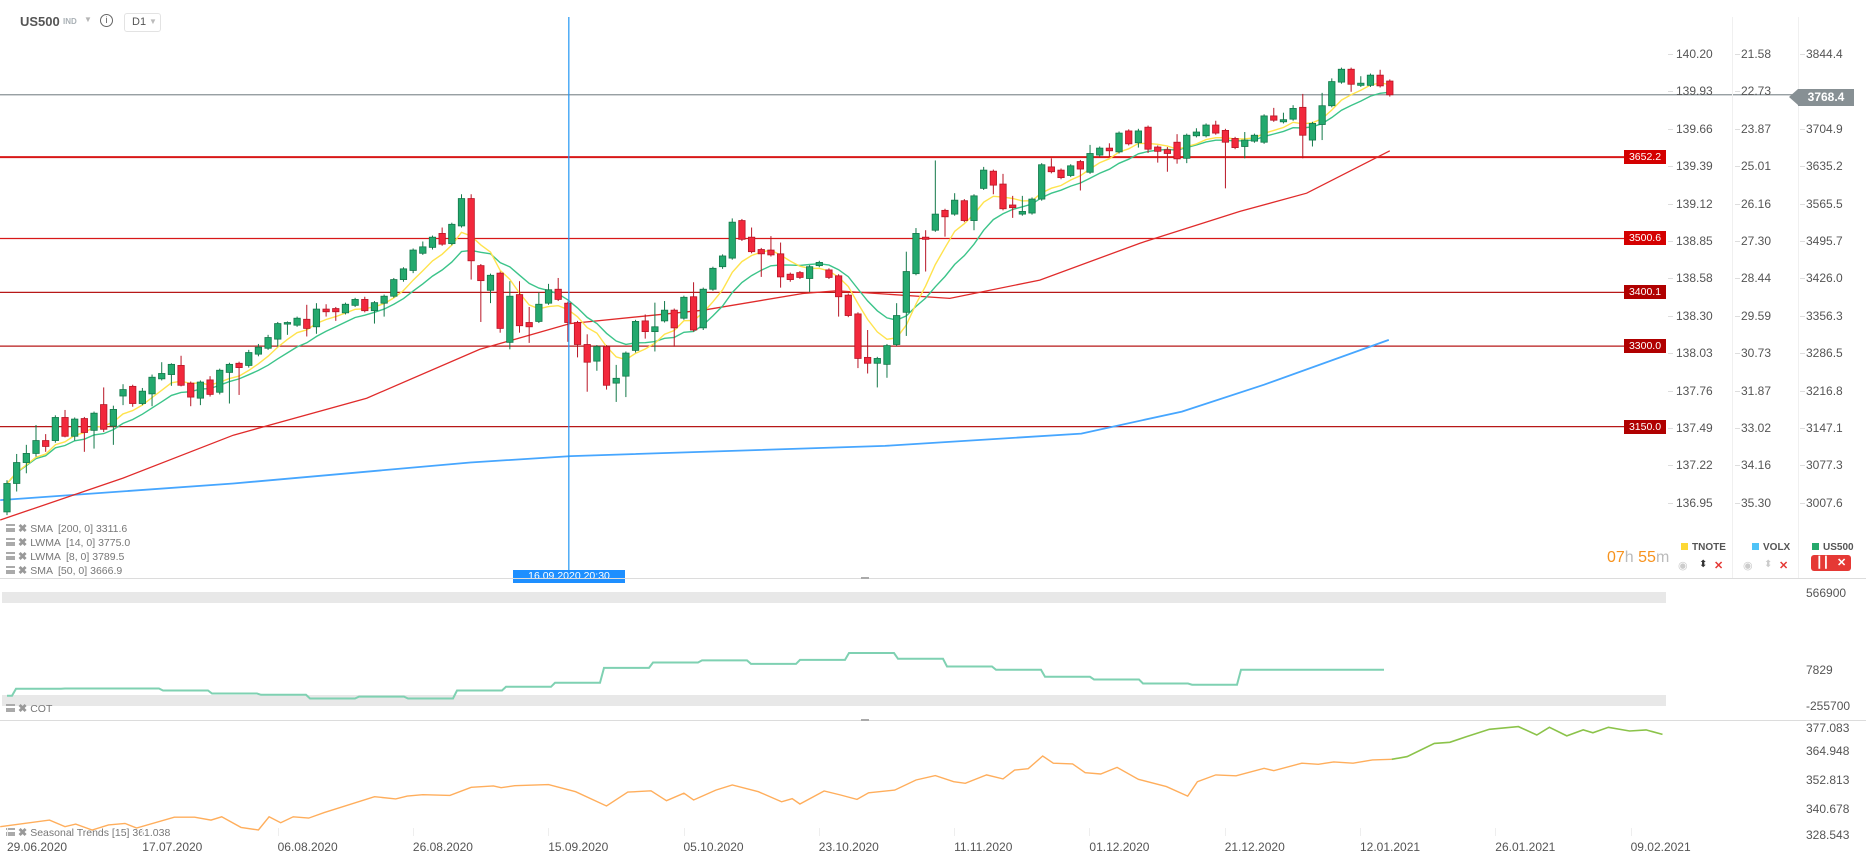  Describe the element at coordinates (695, 420) in the screenshot. I see `sma200-line` at that location.